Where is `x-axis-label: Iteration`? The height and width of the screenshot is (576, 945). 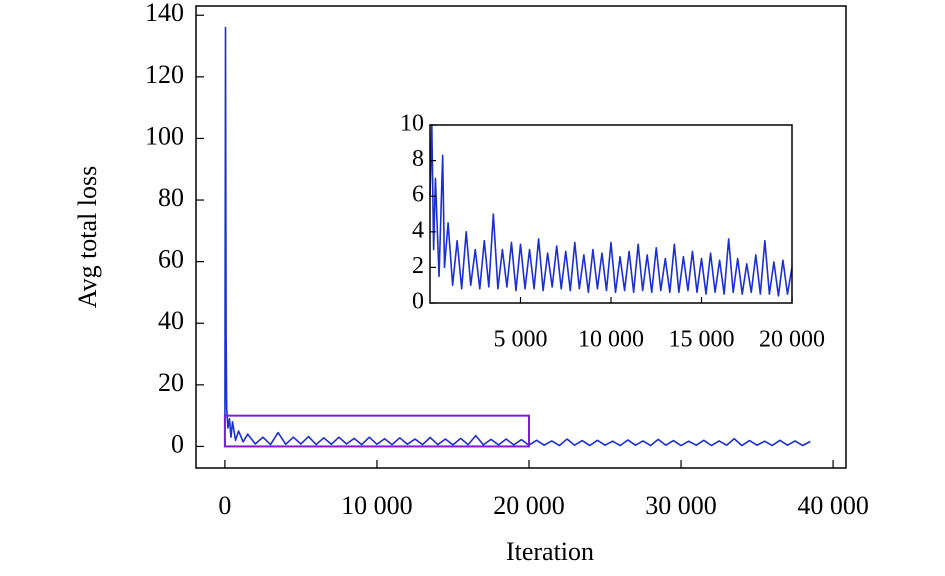 x-axis-label: Iteration is located at coordinates (550, 551).